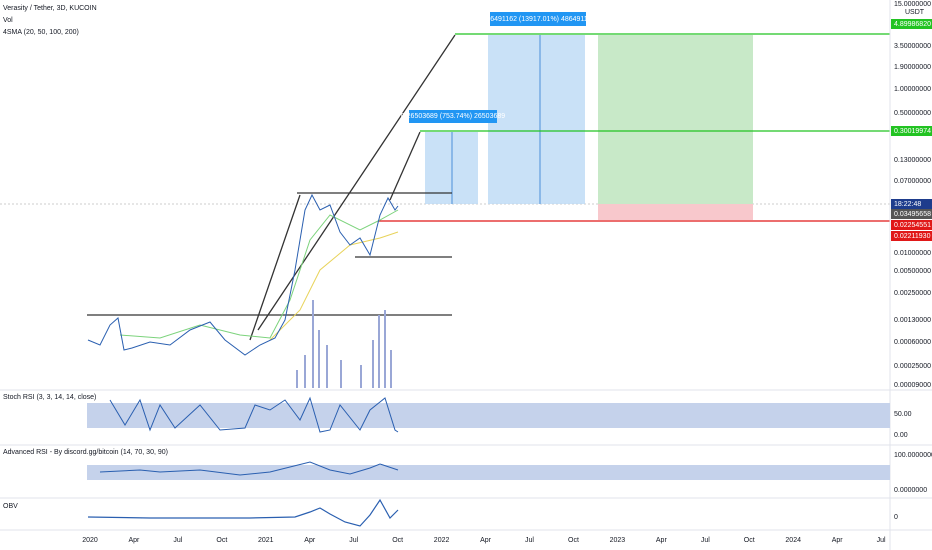 The image size is (932, 550). What do you see at coordinates (912, 385) in the screenshot?
I see `price-label: 0.00009000` at bounding box center [912, 385].